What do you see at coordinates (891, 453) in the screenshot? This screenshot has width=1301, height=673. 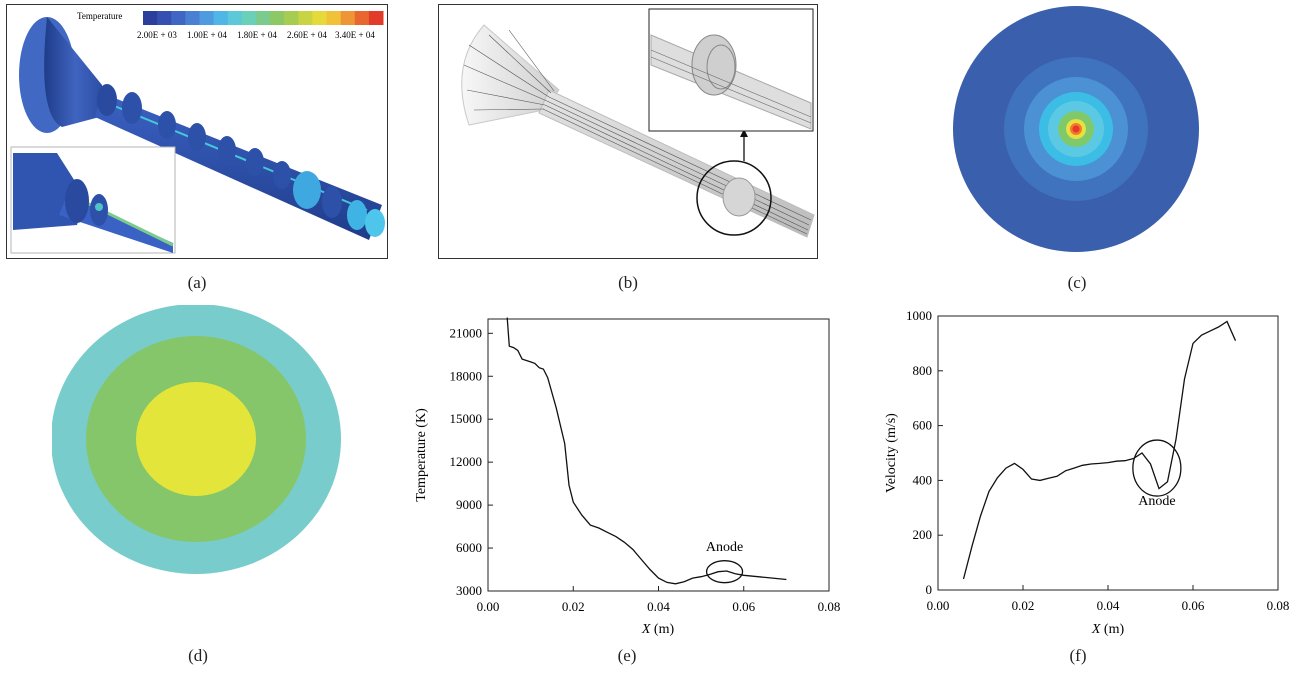 I see `y-axis-label: Velocity (m/s)` at bounding box center [891, 453].